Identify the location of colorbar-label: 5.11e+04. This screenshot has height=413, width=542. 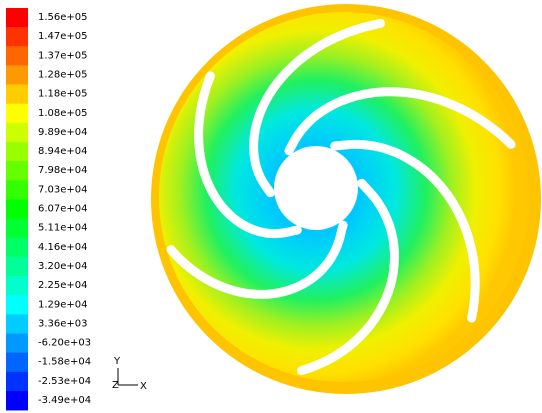
(63, 228).